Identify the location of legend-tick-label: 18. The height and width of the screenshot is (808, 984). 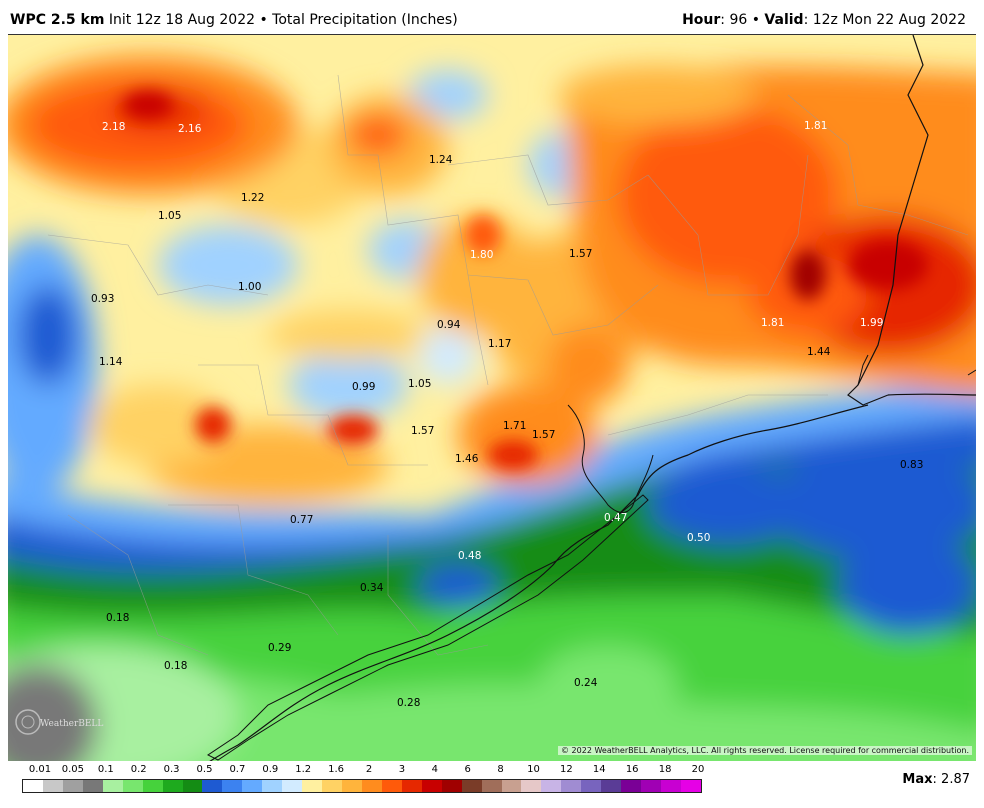
(665, 769).